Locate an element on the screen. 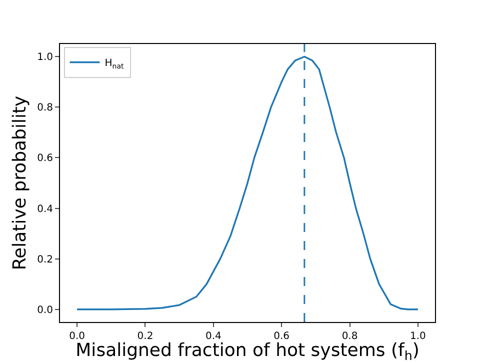 The image size is (484, 363). y-tick-label: 0.6 is located at coordinates (45, 158).